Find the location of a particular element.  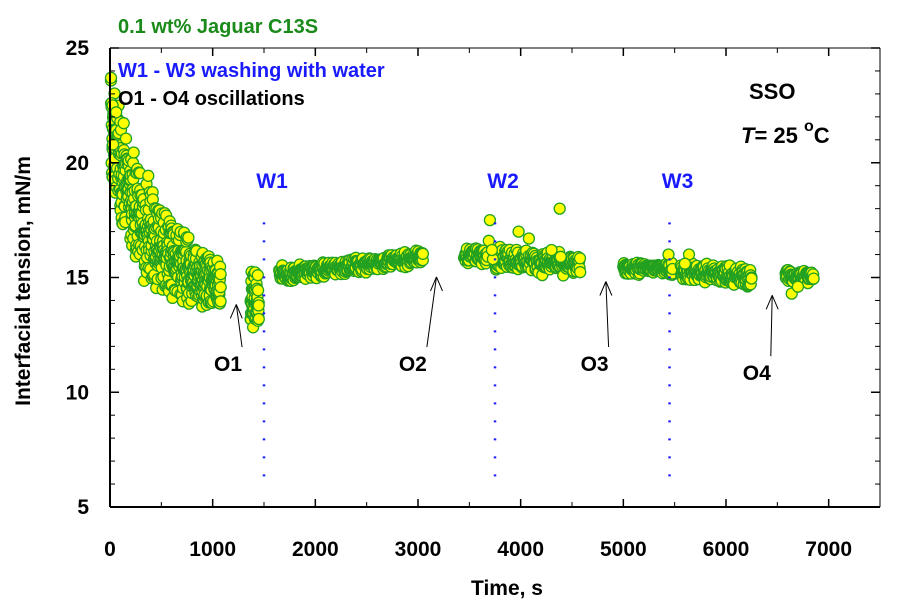

oscillation-label: O4 is located at coordinates (757, 373).